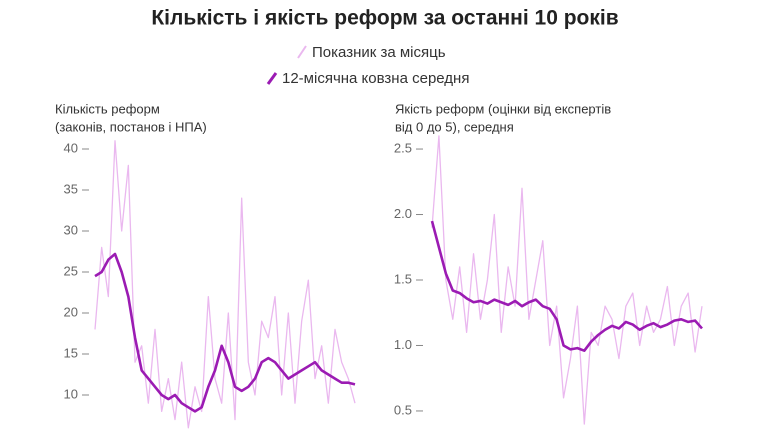 The height and width of the screenshot is (431, 770). Describe the element at coordinates (403, 278) in the screenshot. I see `y-tick-label: 1.5` at that location.